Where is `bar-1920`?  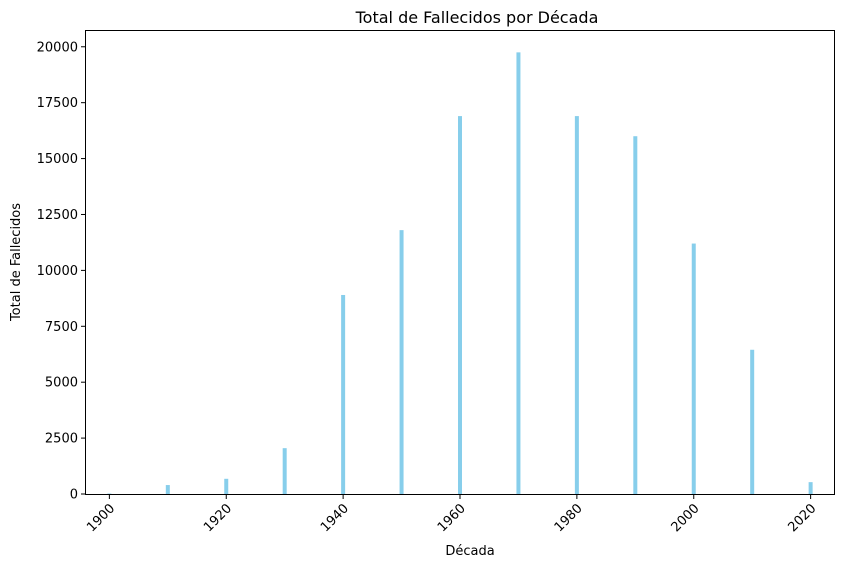
bar-1920 is located at coordinates (226, 486).